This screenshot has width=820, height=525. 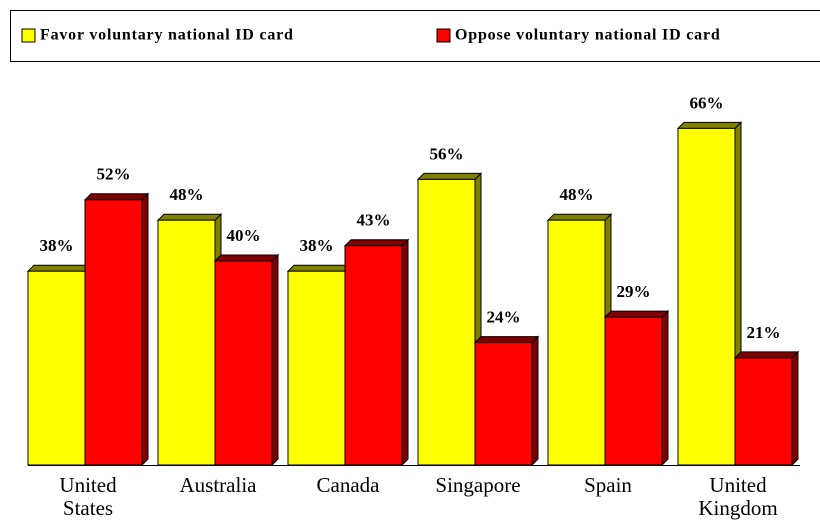 What do you see at coordinates (608, 485) in the screenshot?
I see `x-tick-label: Spain` at bounding box center [608, 485].